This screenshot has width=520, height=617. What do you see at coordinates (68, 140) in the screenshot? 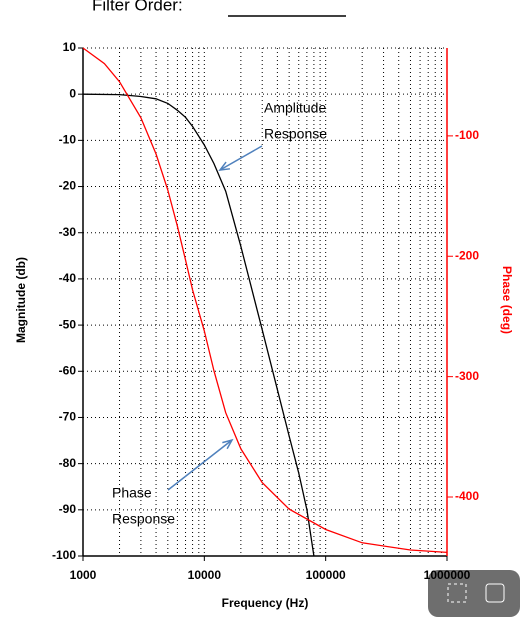
I see `y-tick-label: -10` at bounding box center [68, 140].